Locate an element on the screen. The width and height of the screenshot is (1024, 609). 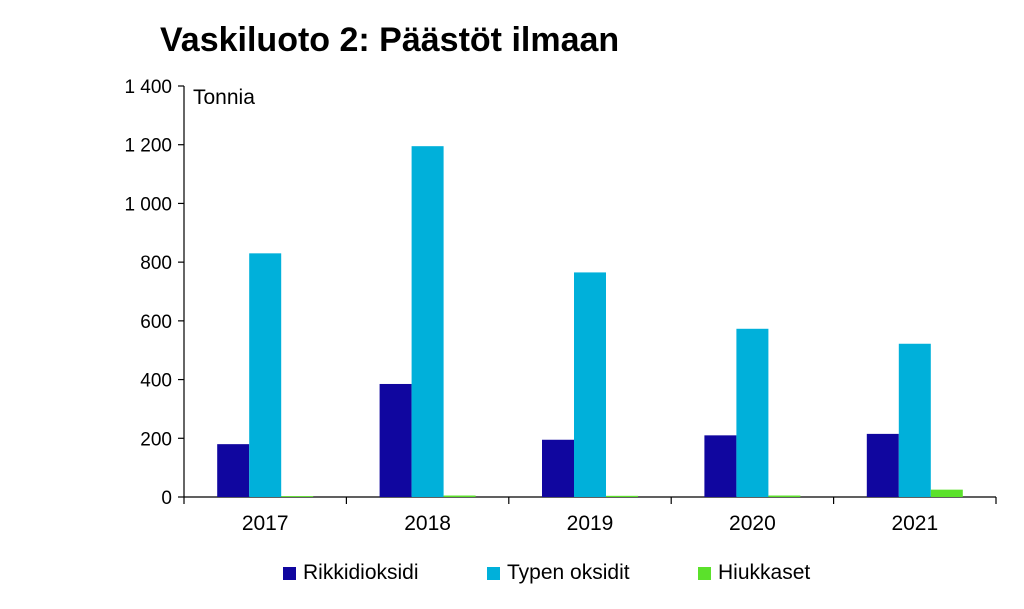
legend-label: Rikkidioksidi is located at coordinates (361, 572).